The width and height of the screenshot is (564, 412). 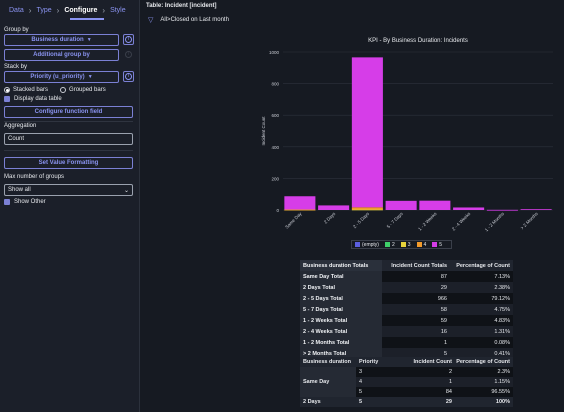 What do you see at coordinates (434, 382) in the screenshot?
I see `group-rows: 3 2 2.3% 4 1 1.15% 5 84 96.55%` at bounding box center [434, 382].